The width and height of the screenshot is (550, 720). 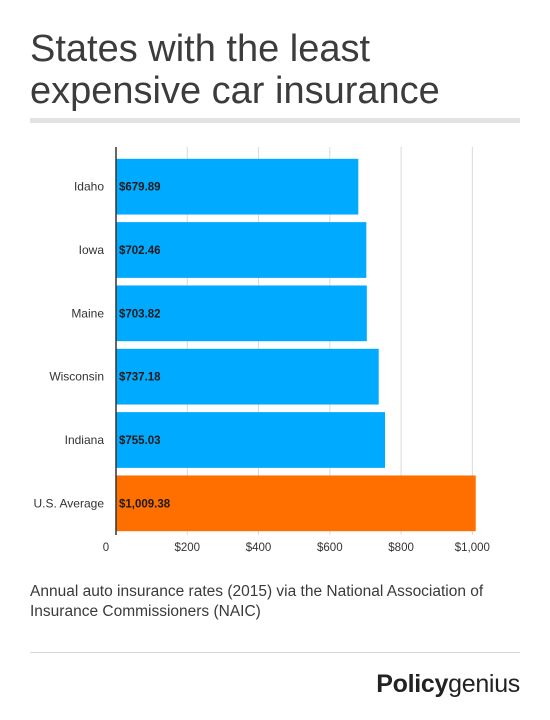 What do you see at coordinates (140, 188) in the screenshot?
I see `data-label: $679.89` at bounding box center [140, 188].